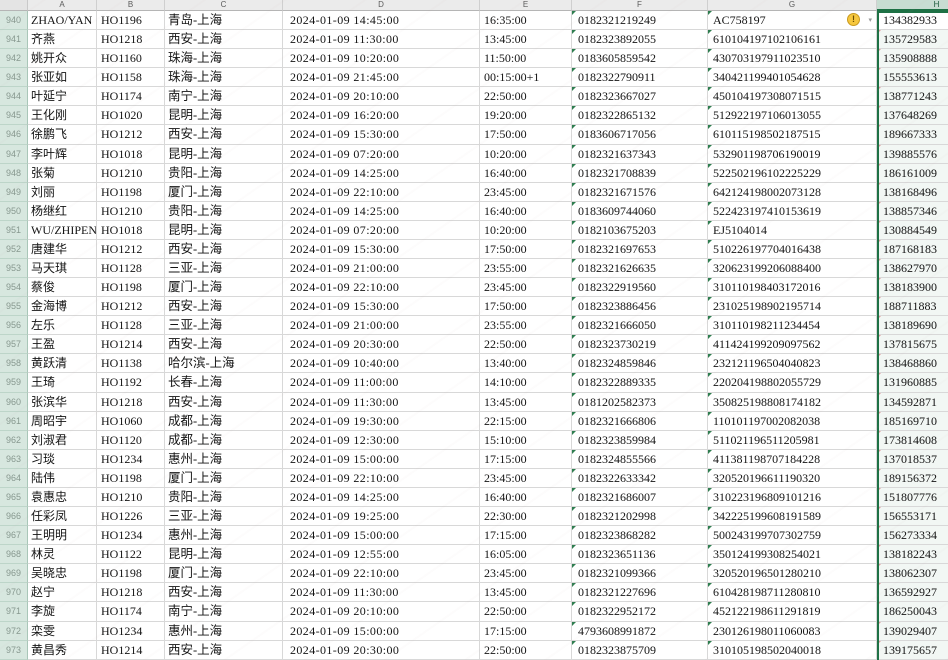  What do you see at coordinates (14, 631) in the screenshot?
I see `row-header-972: 972` at bounding box center [14, 631].